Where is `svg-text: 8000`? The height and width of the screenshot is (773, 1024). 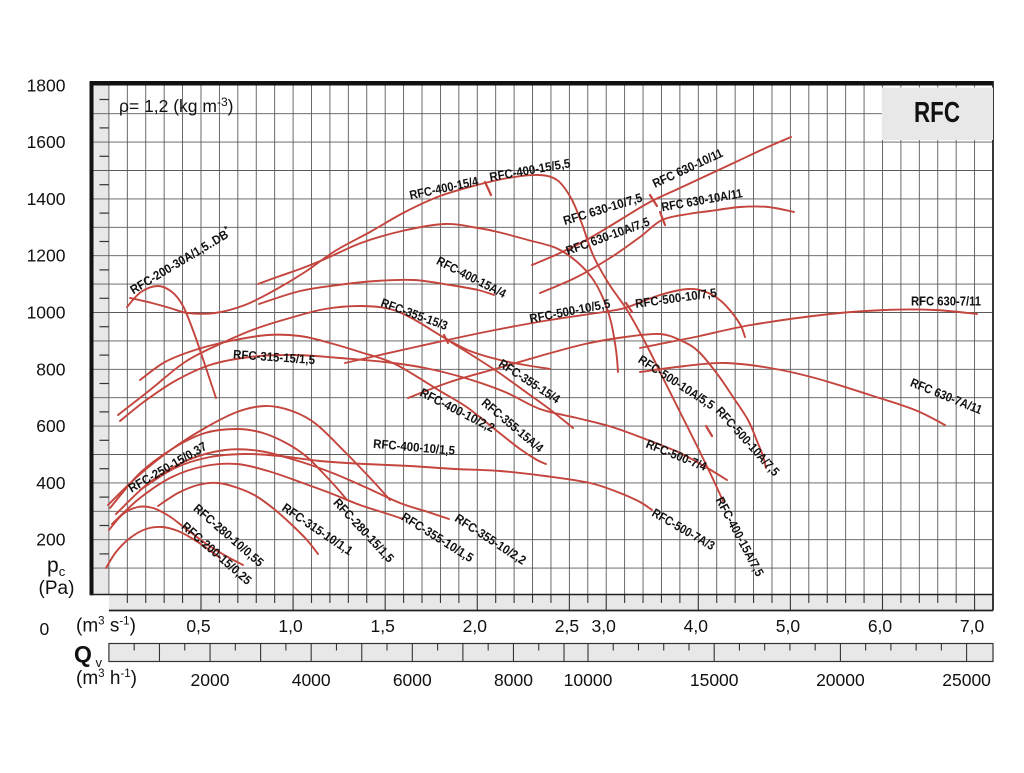 svg-text: 8000 is located at coordinates (513, 680).